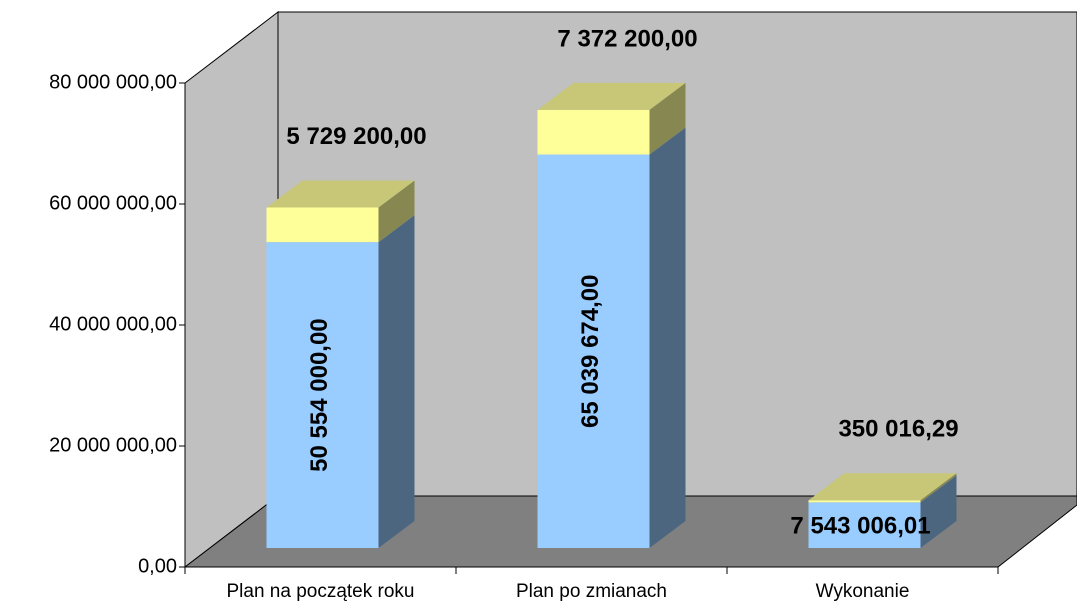 This screenshot has height=610, width=1077. I want to click on value-label: 50 554 000,00, so click(319, 394).